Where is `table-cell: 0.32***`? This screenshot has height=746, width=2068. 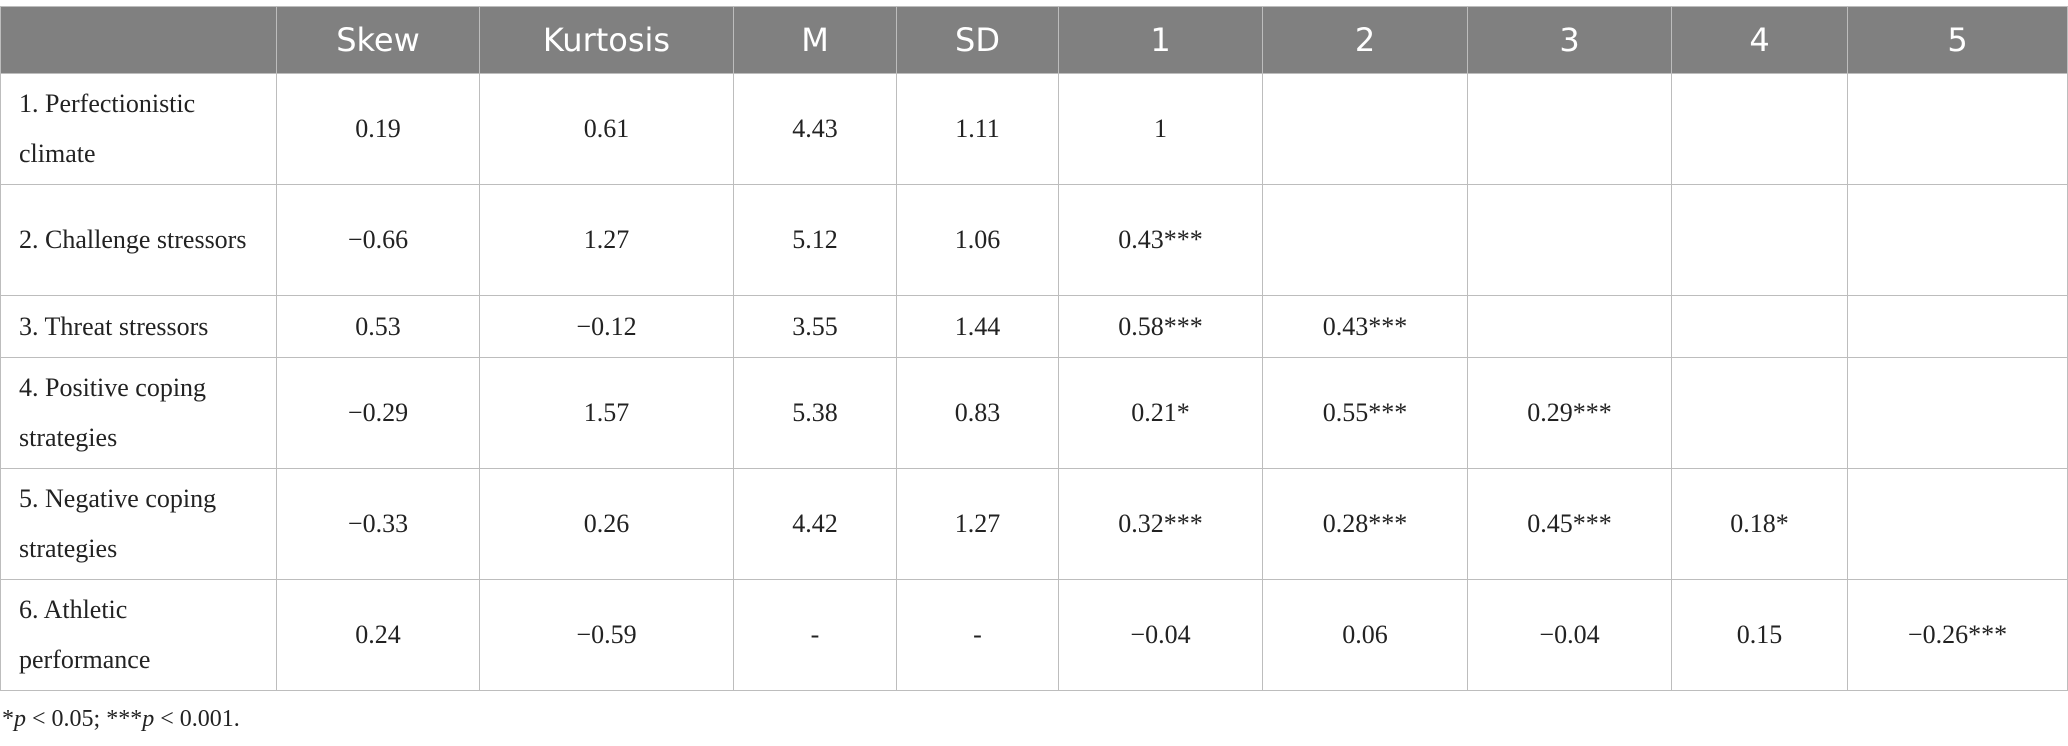
table-cell: 0.32*** is located at coordinates (1160, 524).